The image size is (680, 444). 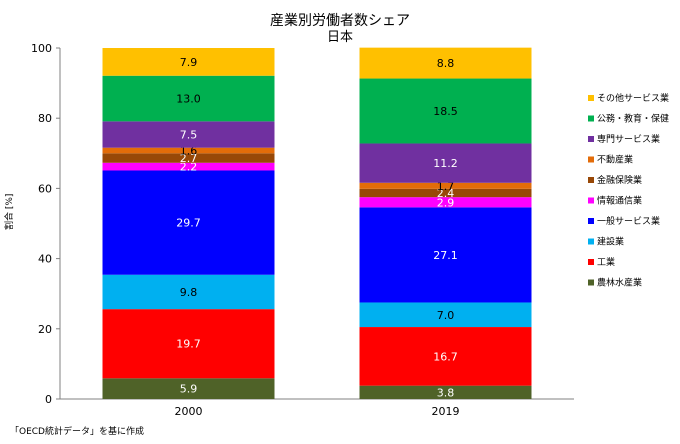 What do you see at coordinates (619, 283) in the screenshot?
I see `legend-label: 農林水産業` at bounding box center [619, 283].